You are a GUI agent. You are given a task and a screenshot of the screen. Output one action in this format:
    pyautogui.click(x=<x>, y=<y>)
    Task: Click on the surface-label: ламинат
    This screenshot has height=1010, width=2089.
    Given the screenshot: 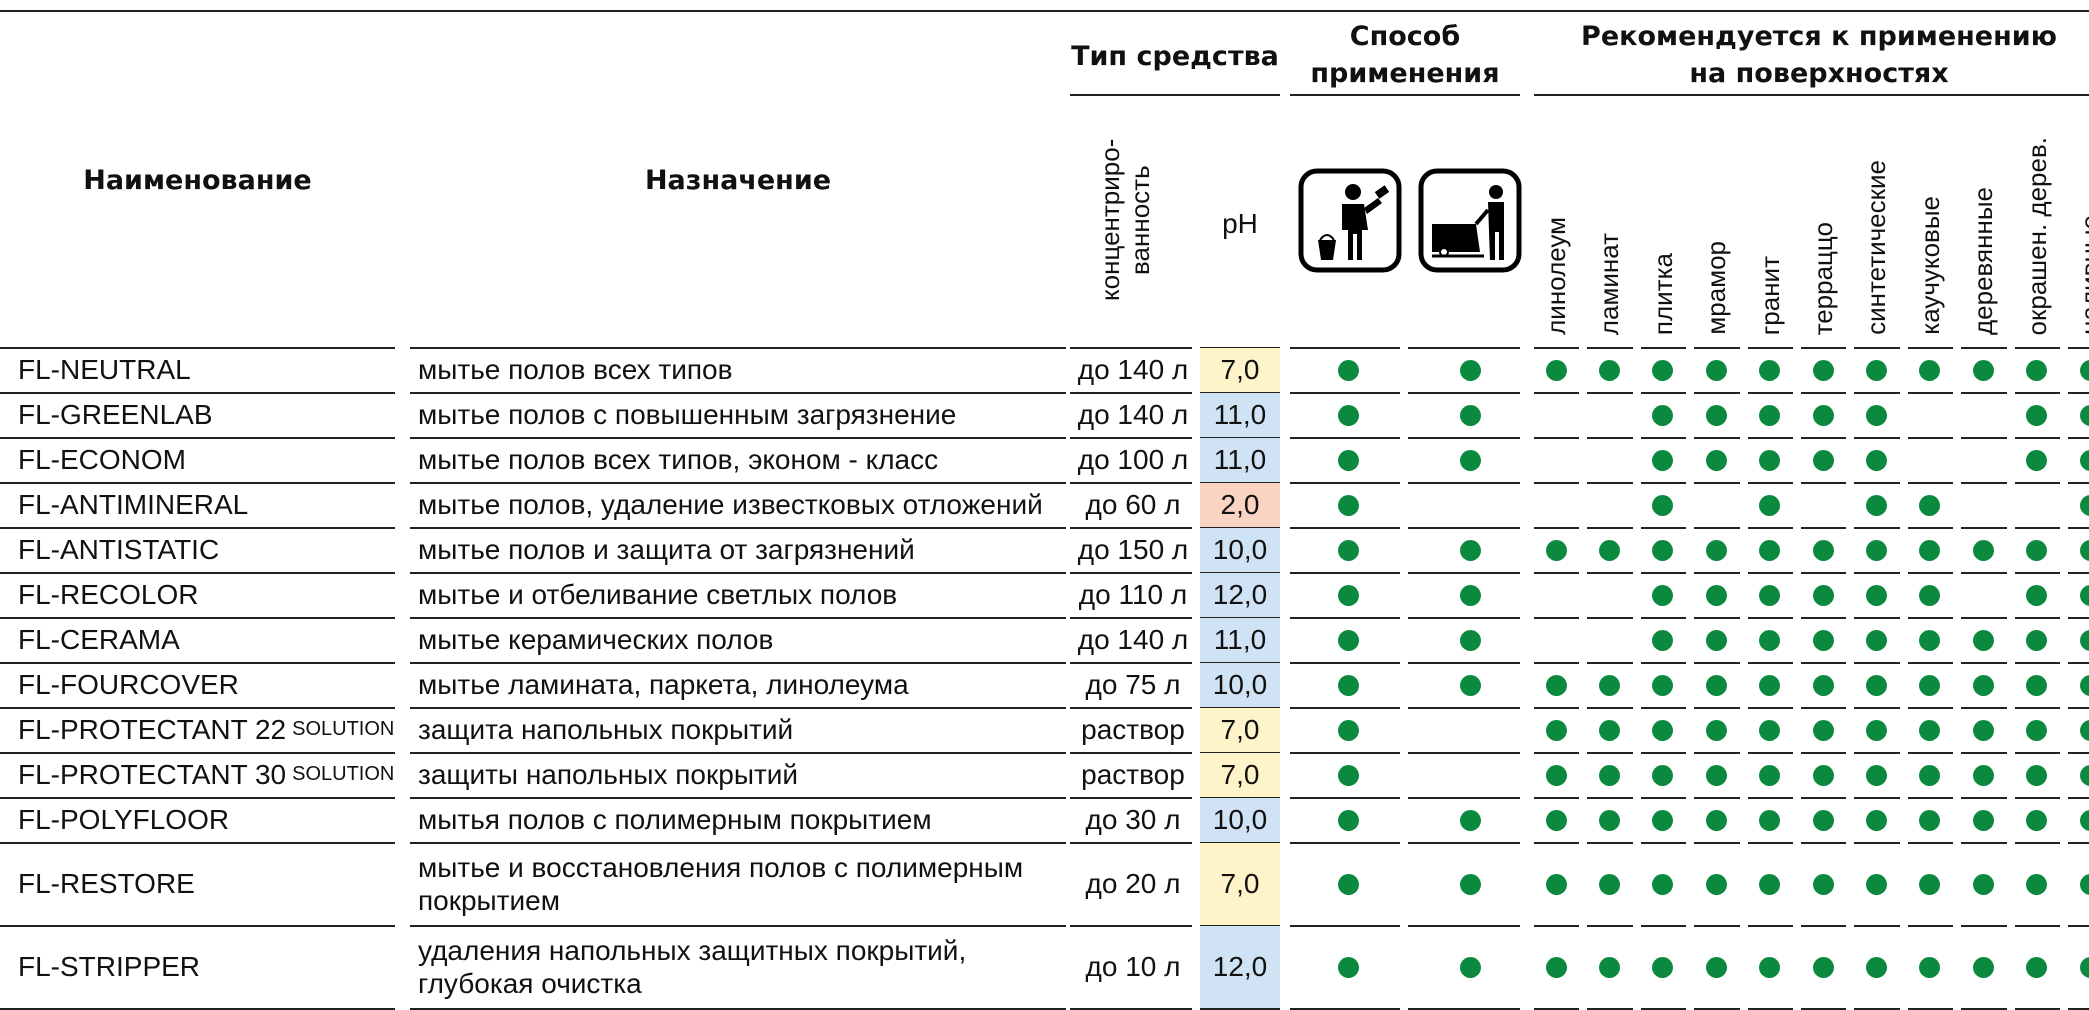 What is the action you would take?
    pyautogui.click(x=1609, y=283)
    